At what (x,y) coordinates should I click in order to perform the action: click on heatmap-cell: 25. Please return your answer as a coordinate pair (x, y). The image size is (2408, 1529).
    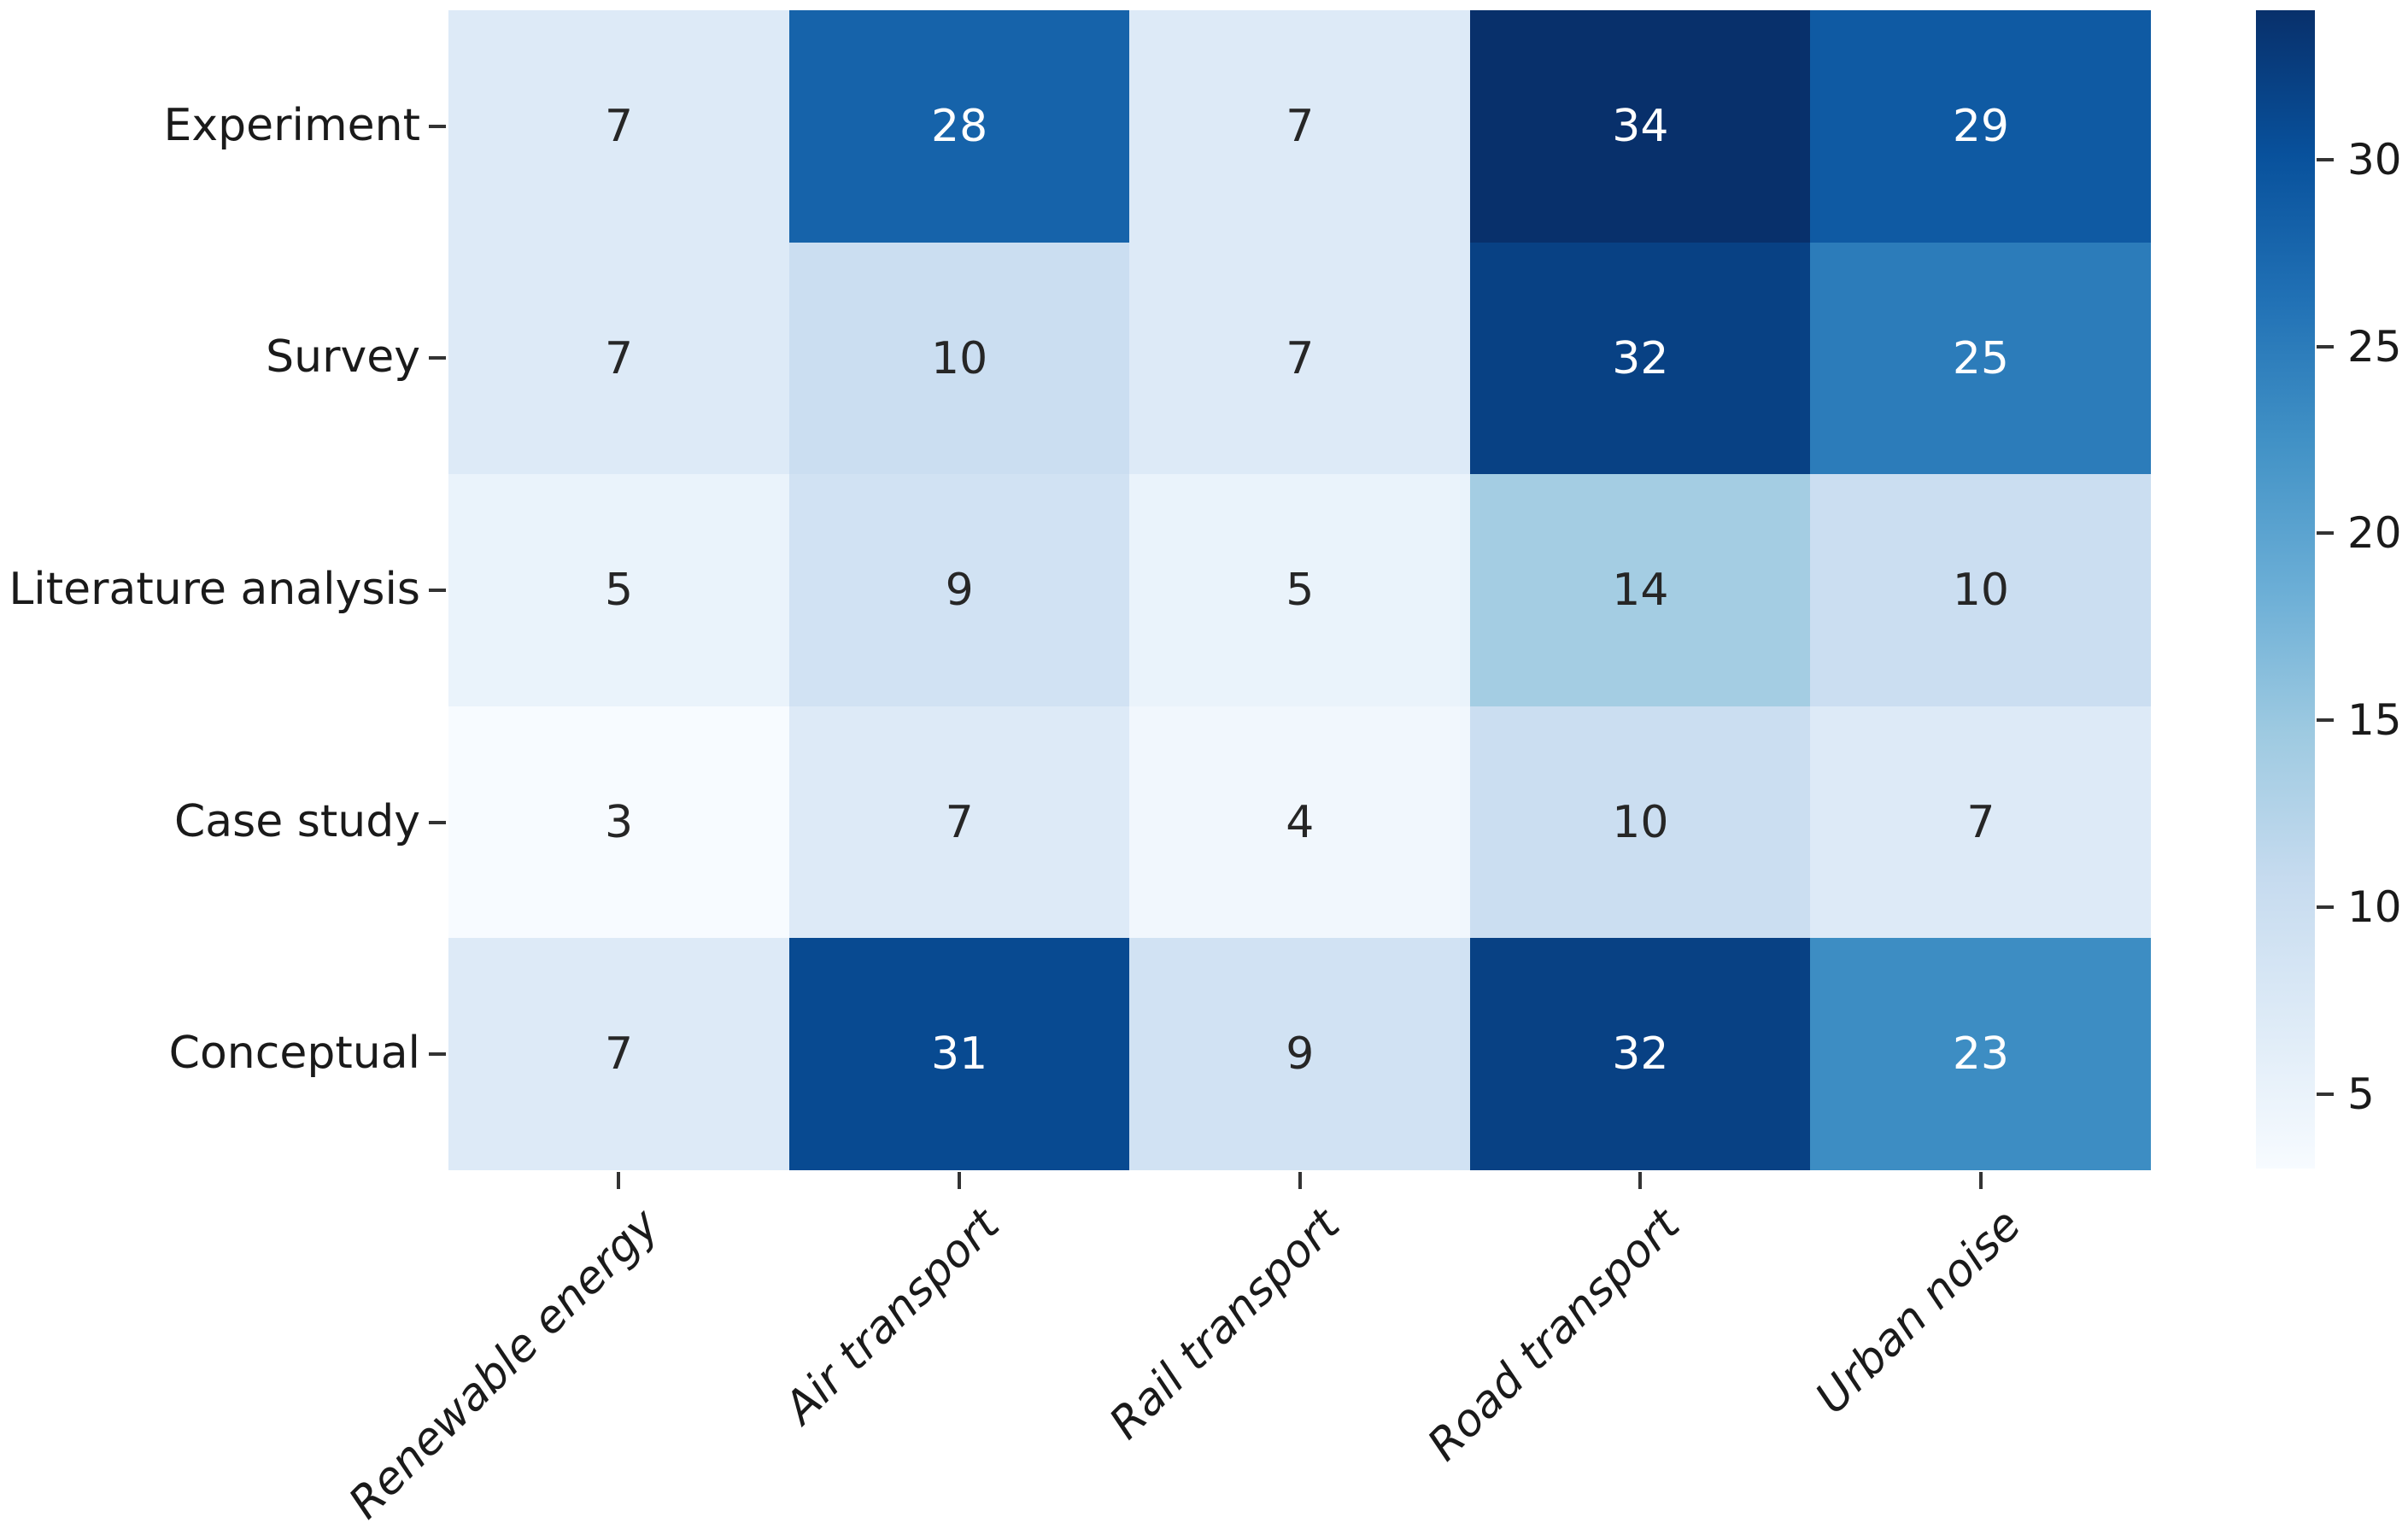
    Looking at the image, I should click on (1981, 358).